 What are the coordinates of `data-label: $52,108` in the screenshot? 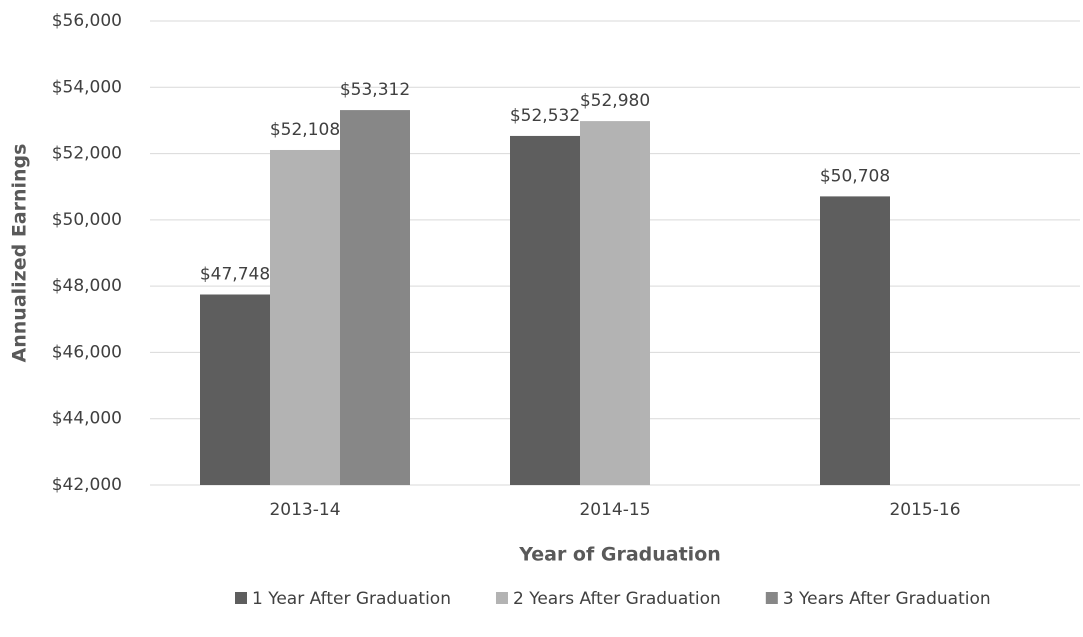 It's located at (305, 130).